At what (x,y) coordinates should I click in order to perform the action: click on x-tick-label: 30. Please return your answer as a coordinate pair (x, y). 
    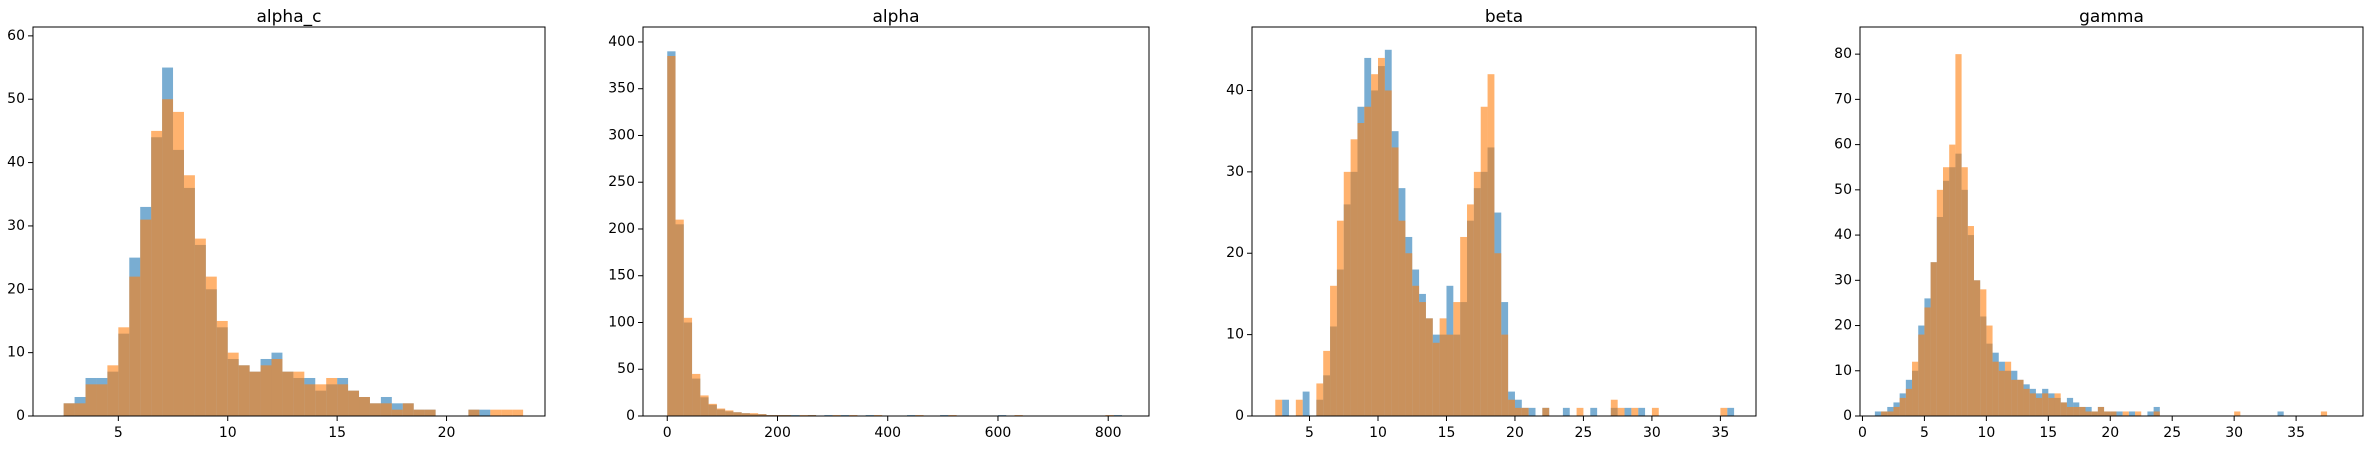
    Looking at the image, I should click on (1652, 433).